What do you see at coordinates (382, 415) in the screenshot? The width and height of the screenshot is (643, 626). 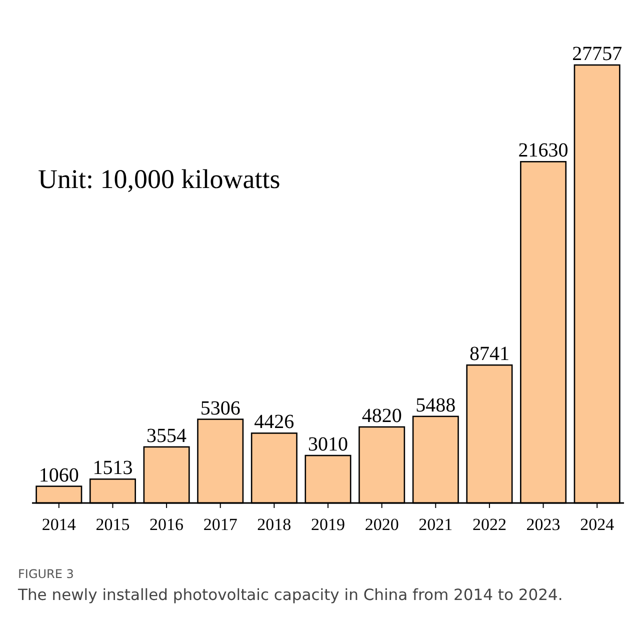 I see `data-label: 4820` at bounding box center [382, 415].